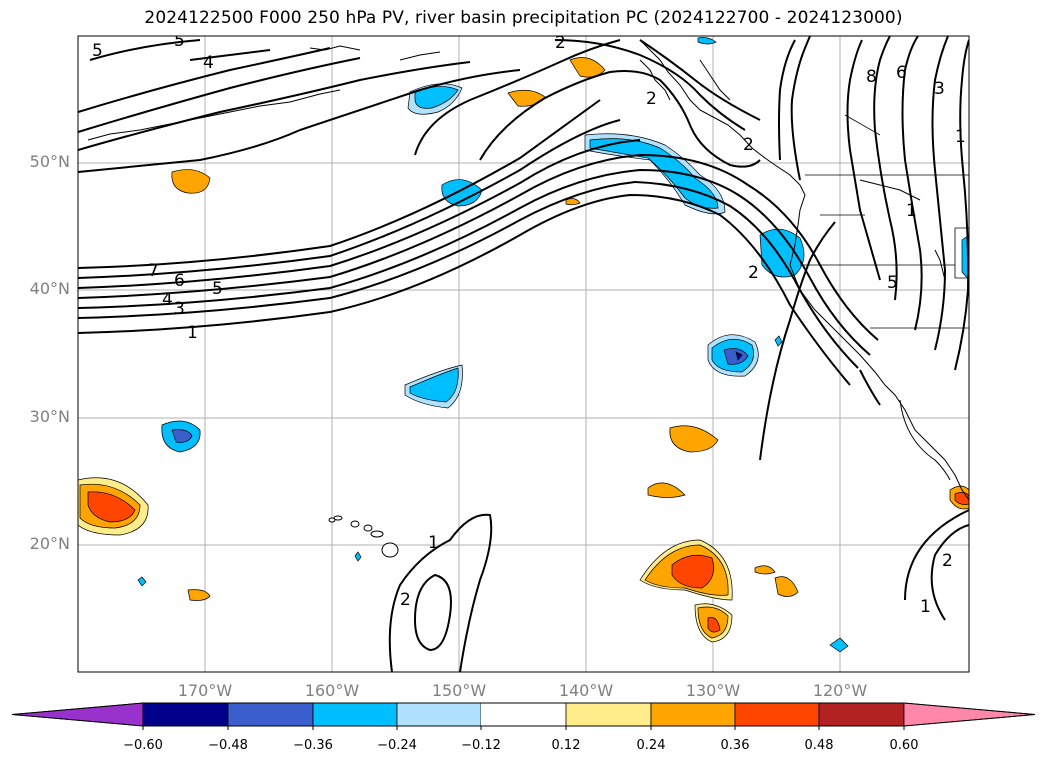 This screenshot has height=765, width=1047. Describe the element at coordinates (666, 490) in the screenshot. I see `blob-orange-134w-24n` at that location.